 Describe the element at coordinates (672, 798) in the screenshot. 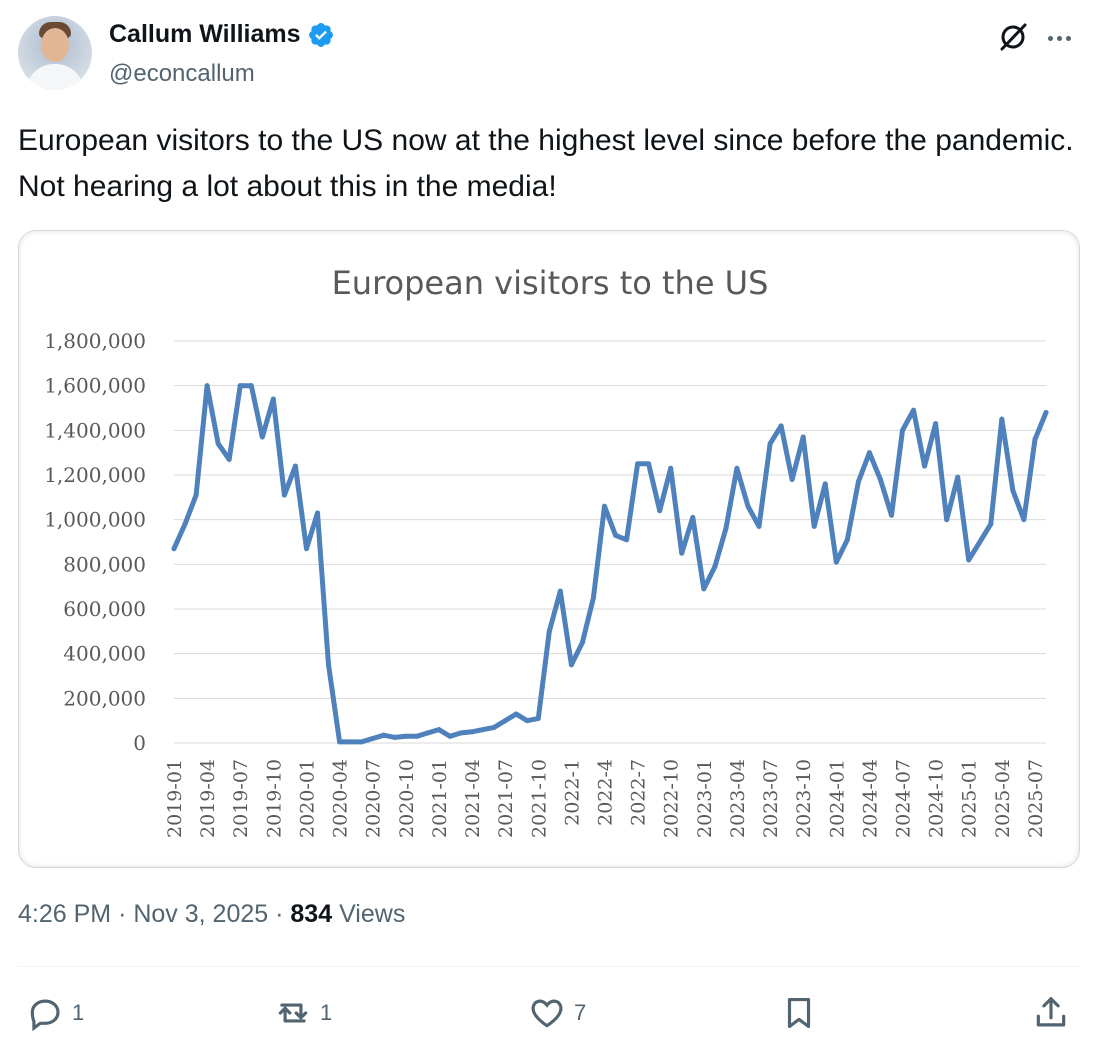

I see `x-tick-label: 2022-10` at that location.